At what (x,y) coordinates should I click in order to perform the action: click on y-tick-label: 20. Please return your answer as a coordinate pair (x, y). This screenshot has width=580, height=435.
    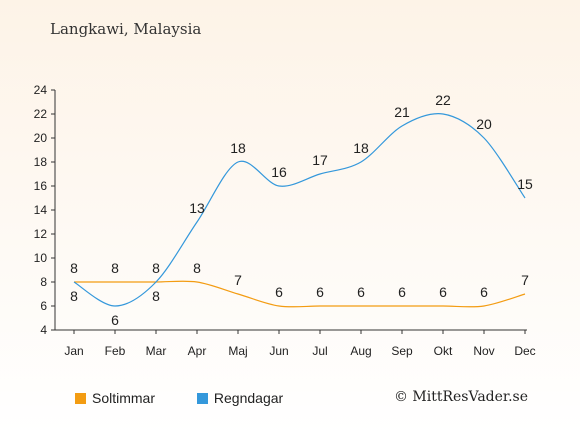
    Looking at the image, I should click on (41, 138).